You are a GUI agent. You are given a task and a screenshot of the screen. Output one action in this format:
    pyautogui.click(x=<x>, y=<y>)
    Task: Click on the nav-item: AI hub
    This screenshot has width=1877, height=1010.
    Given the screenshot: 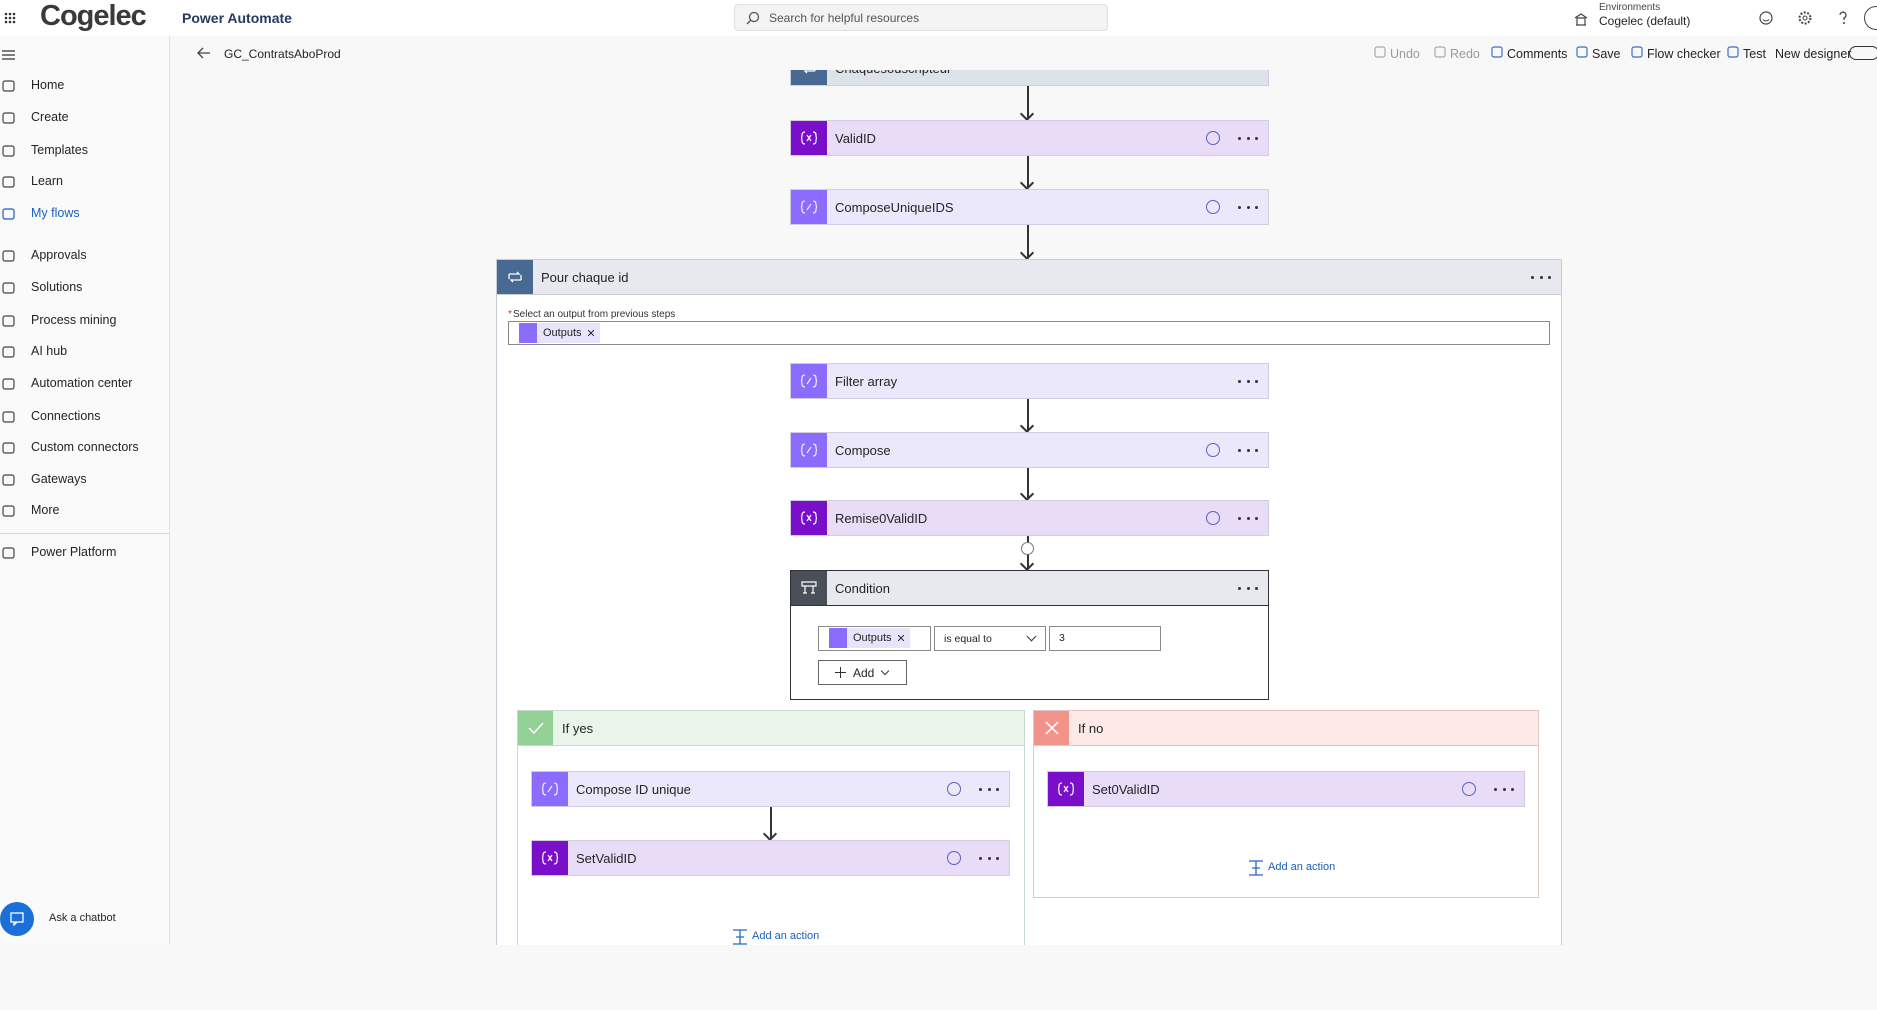 What is the action you would take?
    pyautogui.click(x=49, y=351)
    